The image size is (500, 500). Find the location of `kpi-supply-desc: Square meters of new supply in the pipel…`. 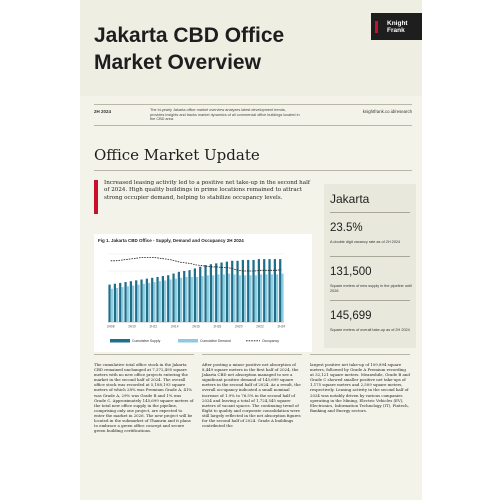

kpi-supply-desc: Square meters of new supply in the pipel… is located at coordinates (371, 288).